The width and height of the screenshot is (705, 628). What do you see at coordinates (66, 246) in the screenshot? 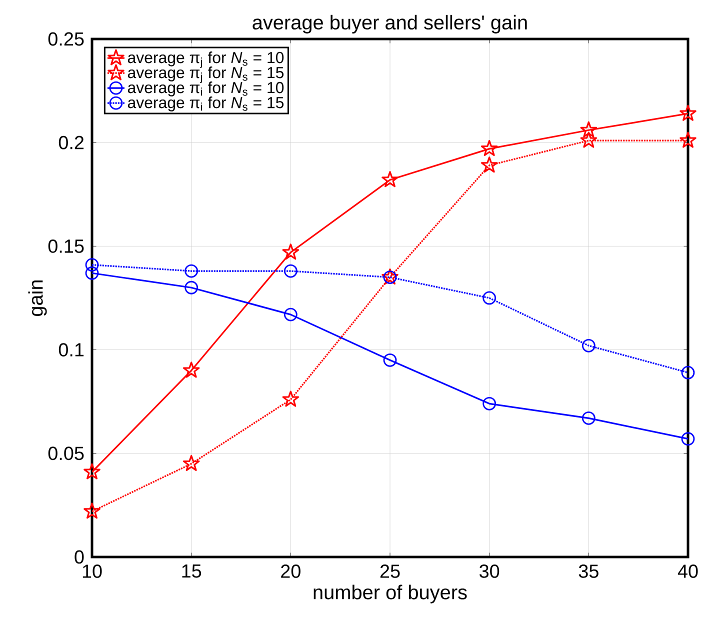
I see `y-tick-label: 0.15` at bounding box center [66, 246].